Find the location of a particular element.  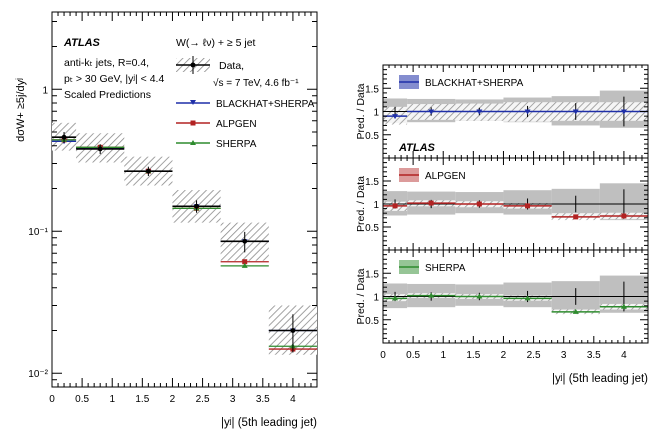

x-tick-label: 0 is located at coordinates (52, 399).